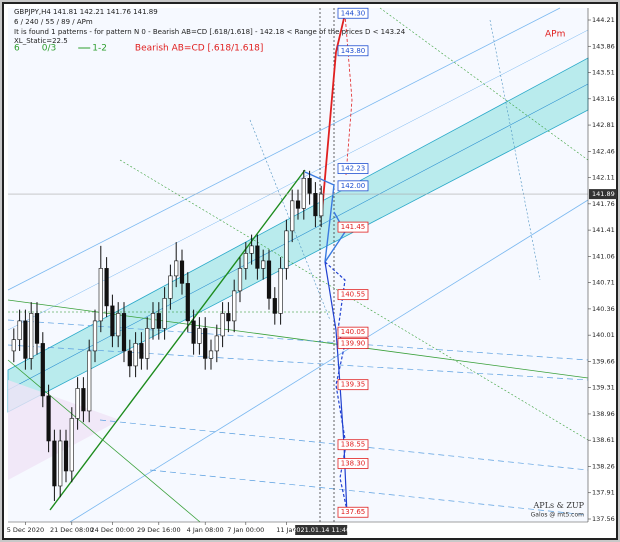  Describe the element at coordinates (245, 530) in the screenshot. I see `x-tick-label: 7 Jan 00:00` at that location.